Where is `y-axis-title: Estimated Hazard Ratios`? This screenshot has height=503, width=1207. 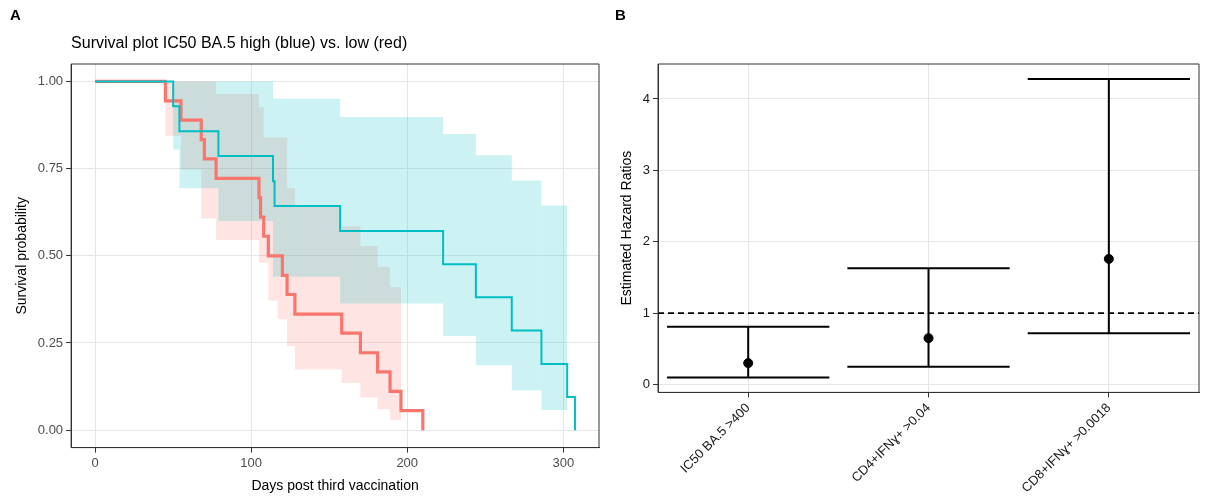
y-axis-title: Estimated Hazard Ratios is located at coordinates (626, 228).